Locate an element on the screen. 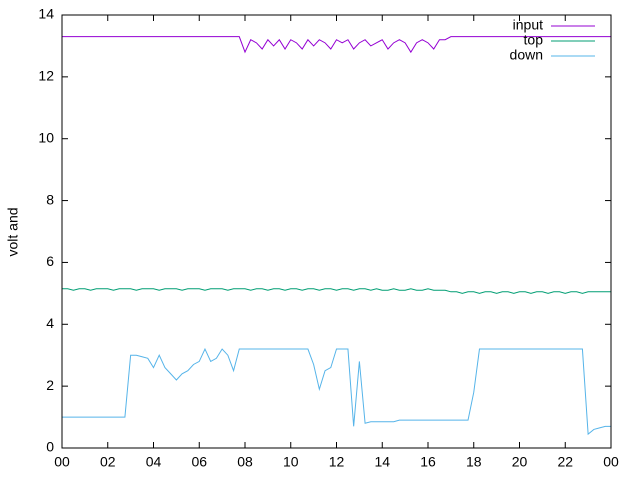 The image size is (640, 480). x-tick-label: 08 is located at coordinates (245, 462).